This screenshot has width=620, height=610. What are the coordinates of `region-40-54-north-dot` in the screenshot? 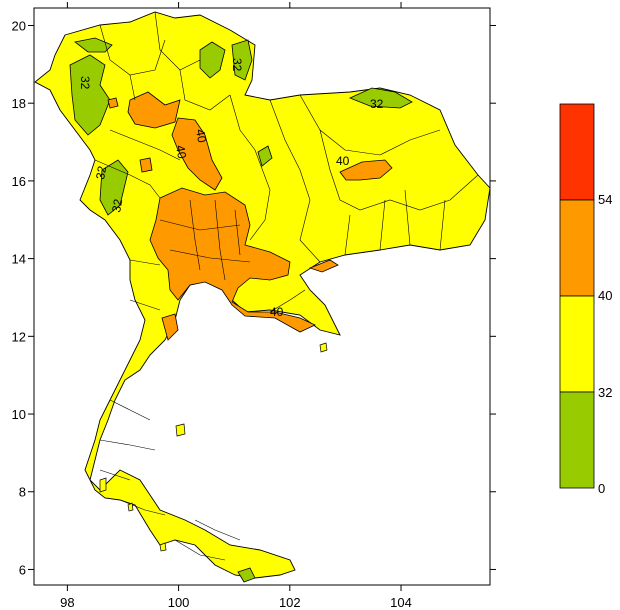 It's located at (113, 103).